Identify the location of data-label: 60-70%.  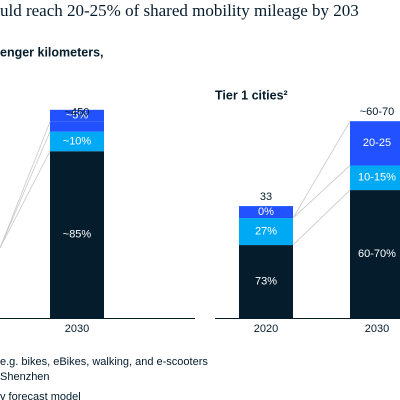
(377, 254).